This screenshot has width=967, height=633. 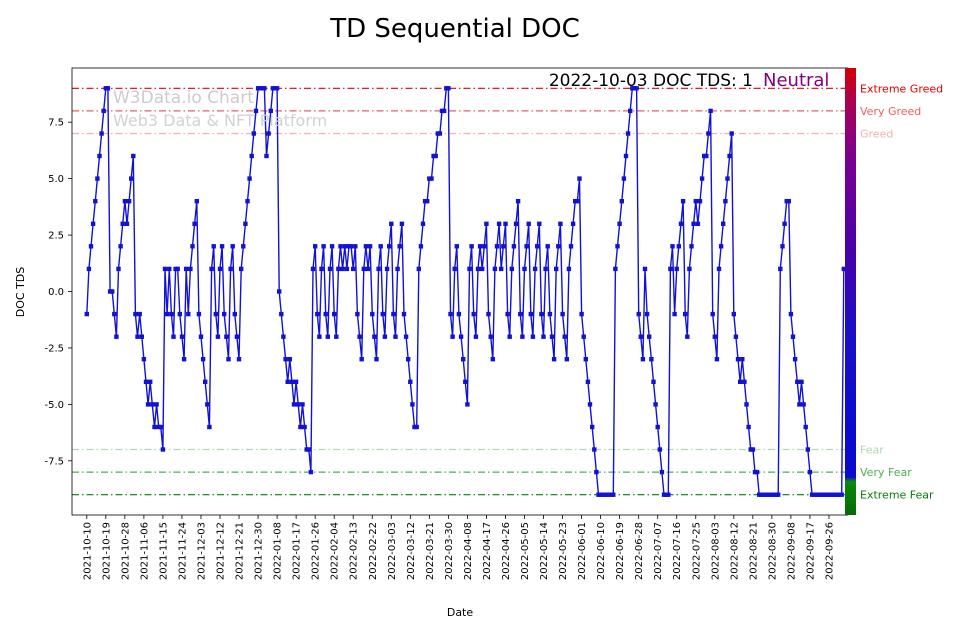 I want to click on y-tick-label: 2.5, so click(x=56, y=236).